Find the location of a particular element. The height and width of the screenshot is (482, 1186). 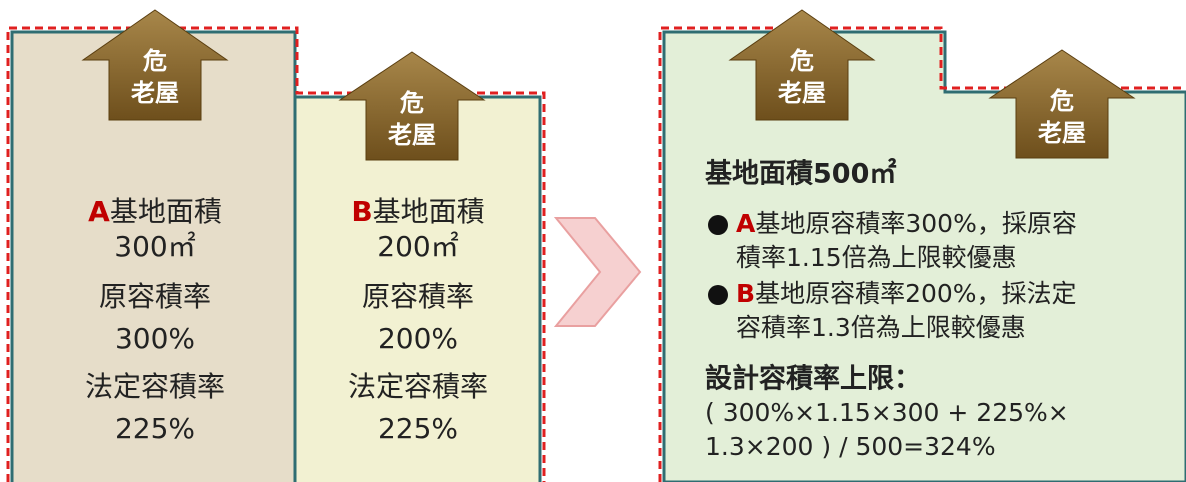

result-title: 基地面積500㎡ is located at coordinates (800, 174).